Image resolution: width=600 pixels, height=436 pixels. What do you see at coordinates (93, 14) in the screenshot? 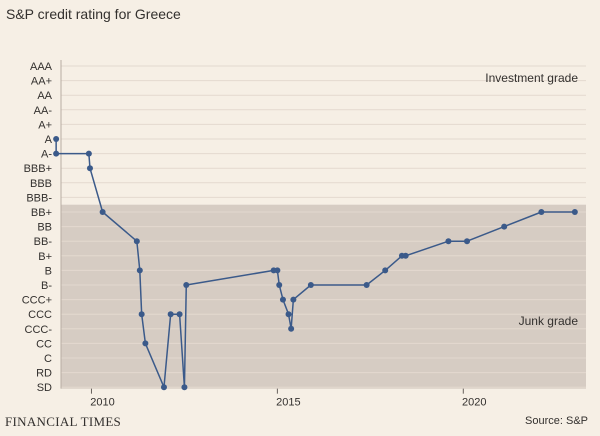
I see `chart-title: S&P credit rating for Greece` at bounding box center [93, 14].